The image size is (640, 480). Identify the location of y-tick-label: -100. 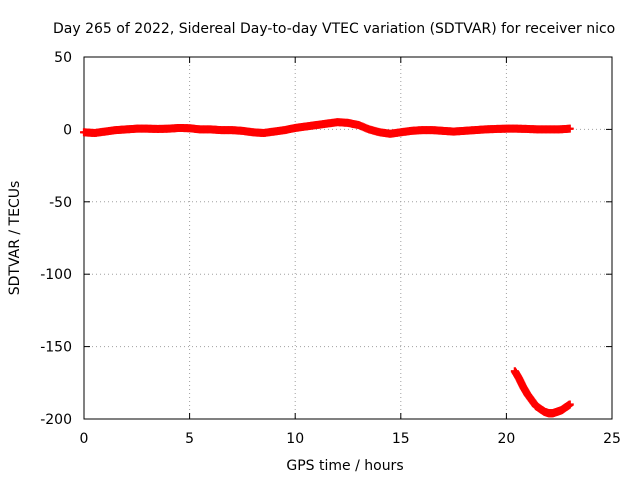
(56, 275).